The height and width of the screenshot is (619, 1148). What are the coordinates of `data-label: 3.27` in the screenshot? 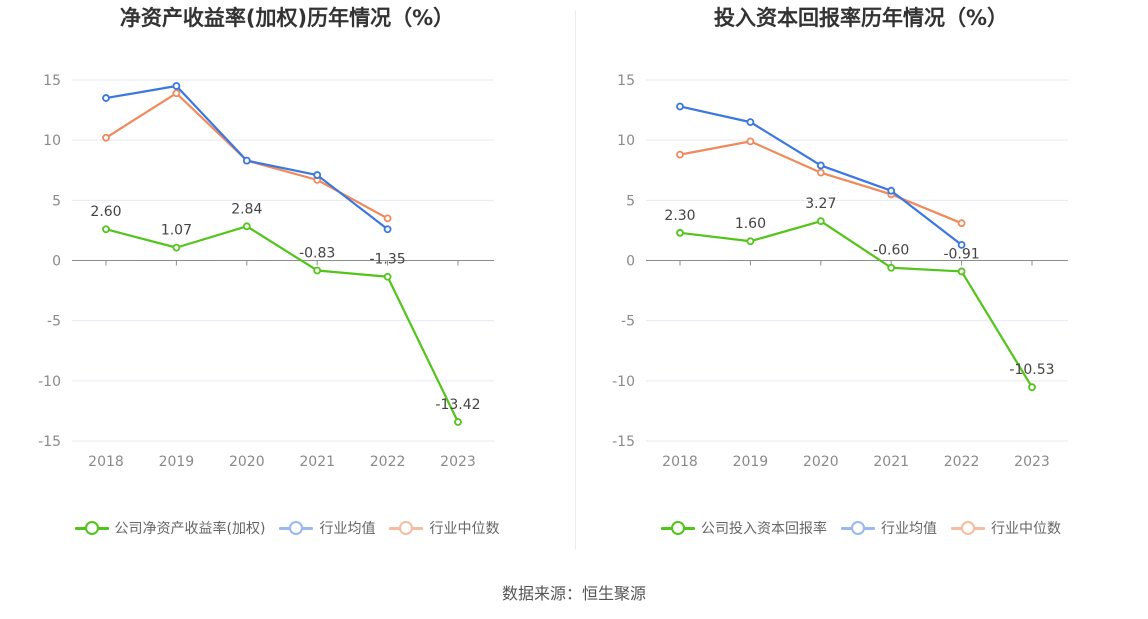 It's located at (820, 204).